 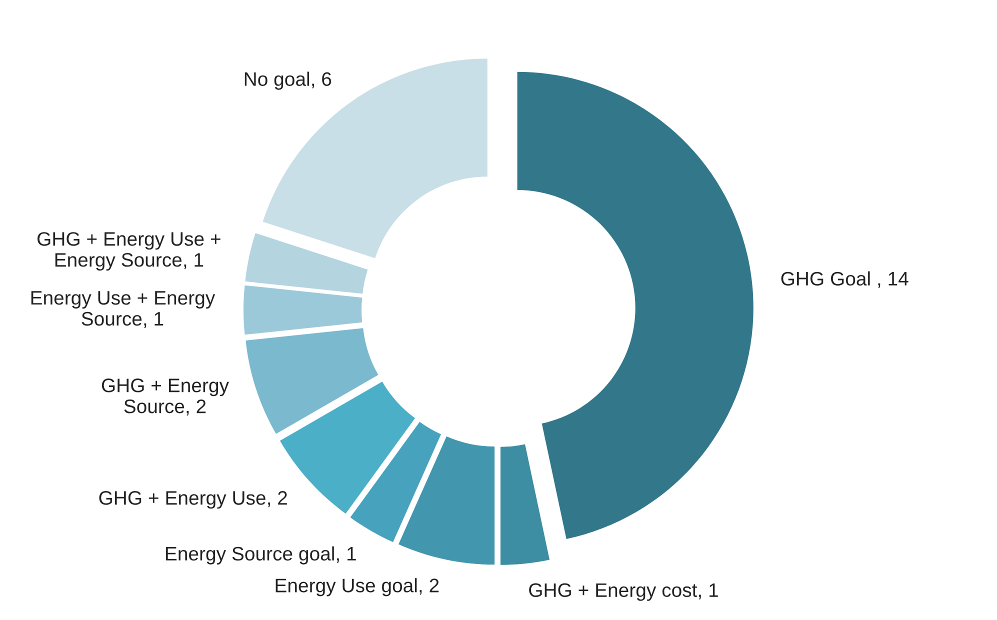 I want to click on slice-label: GHG Goal , 14, so click(x=844, y=279).